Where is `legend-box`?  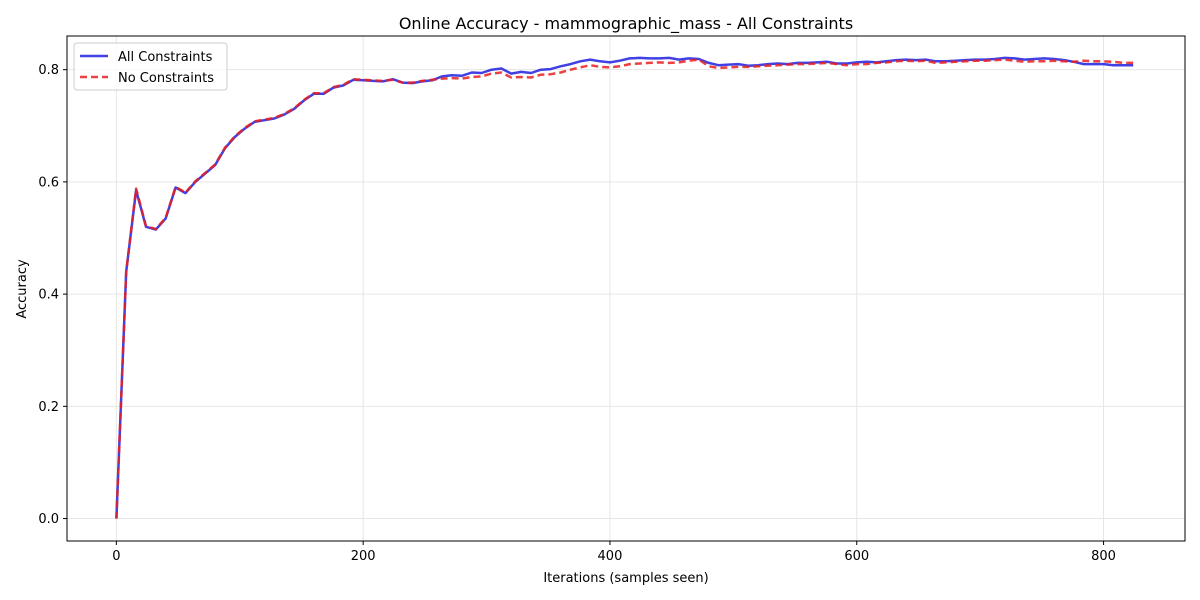
legend-box is located at coordinates (150, 66).